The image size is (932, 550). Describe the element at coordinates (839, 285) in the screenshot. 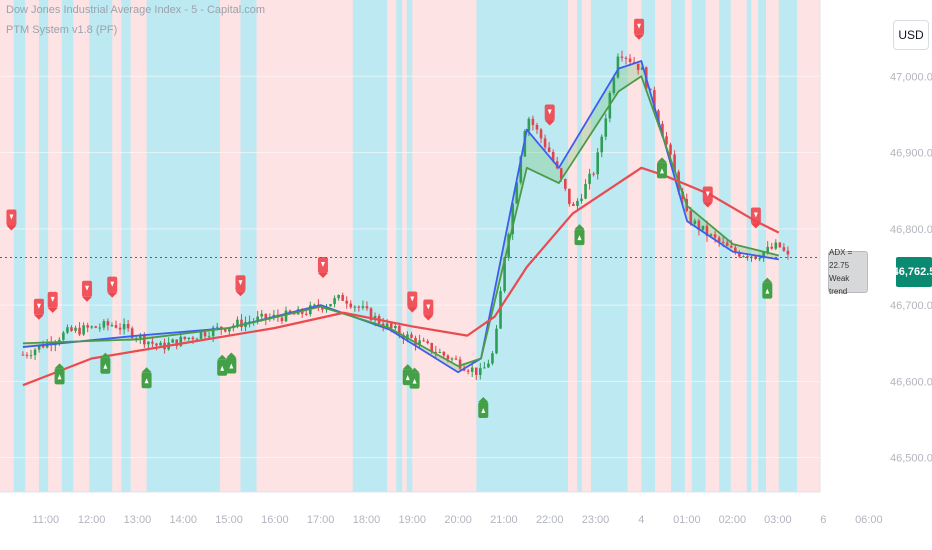

I see `adx-trend: Weak trend` at that location.